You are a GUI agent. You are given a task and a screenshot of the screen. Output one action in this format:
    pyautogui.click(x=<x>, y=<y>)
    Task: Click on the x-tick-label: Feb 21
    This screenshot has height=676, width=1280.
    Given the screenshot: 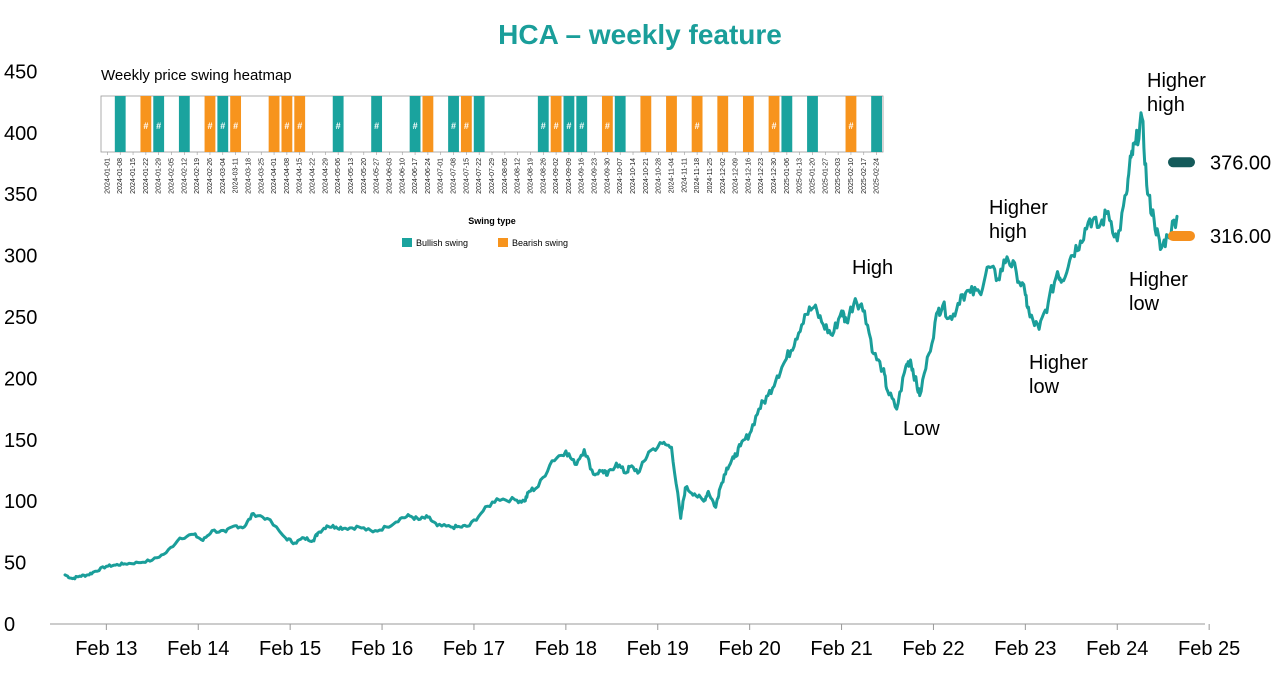 What is the action you would take?
    pyautogui.click(x=841, y=649)
    